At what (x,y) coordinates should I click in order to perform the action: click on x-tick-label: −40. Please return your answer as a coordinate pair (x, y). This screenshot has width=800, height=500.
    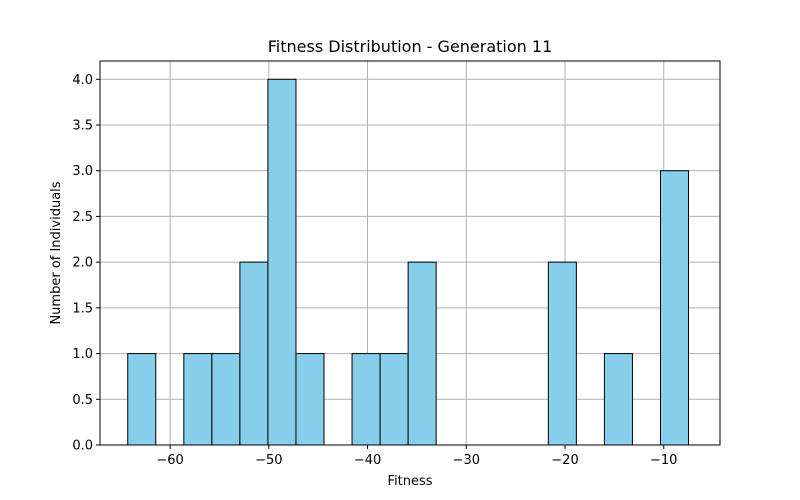
    Looking at the image, I should click on (367, 460).